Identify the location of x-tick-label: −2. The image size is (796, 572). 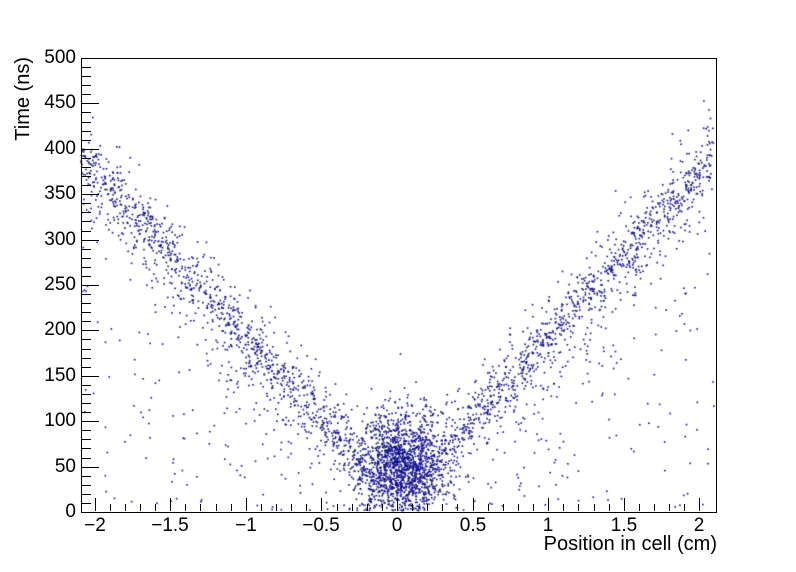
(95, 525).